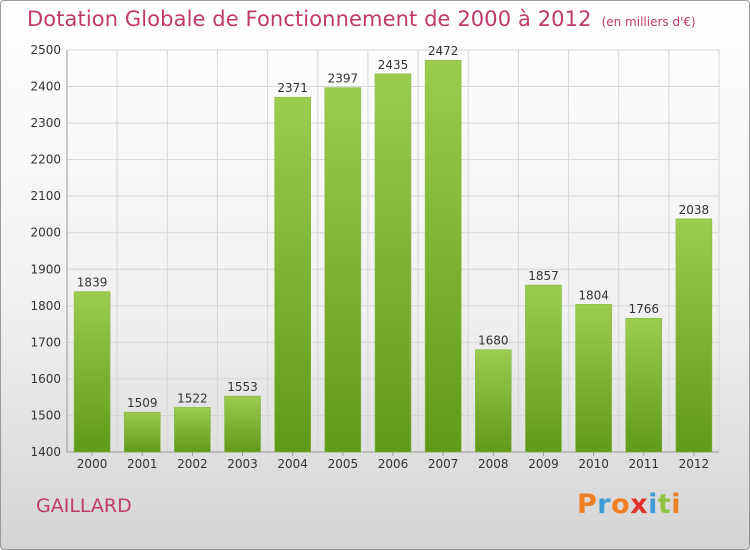 Image resolution: width=750 pixels, height=550 pixels. I want to click on commune-name: GAILLARD, so click(84, 506).